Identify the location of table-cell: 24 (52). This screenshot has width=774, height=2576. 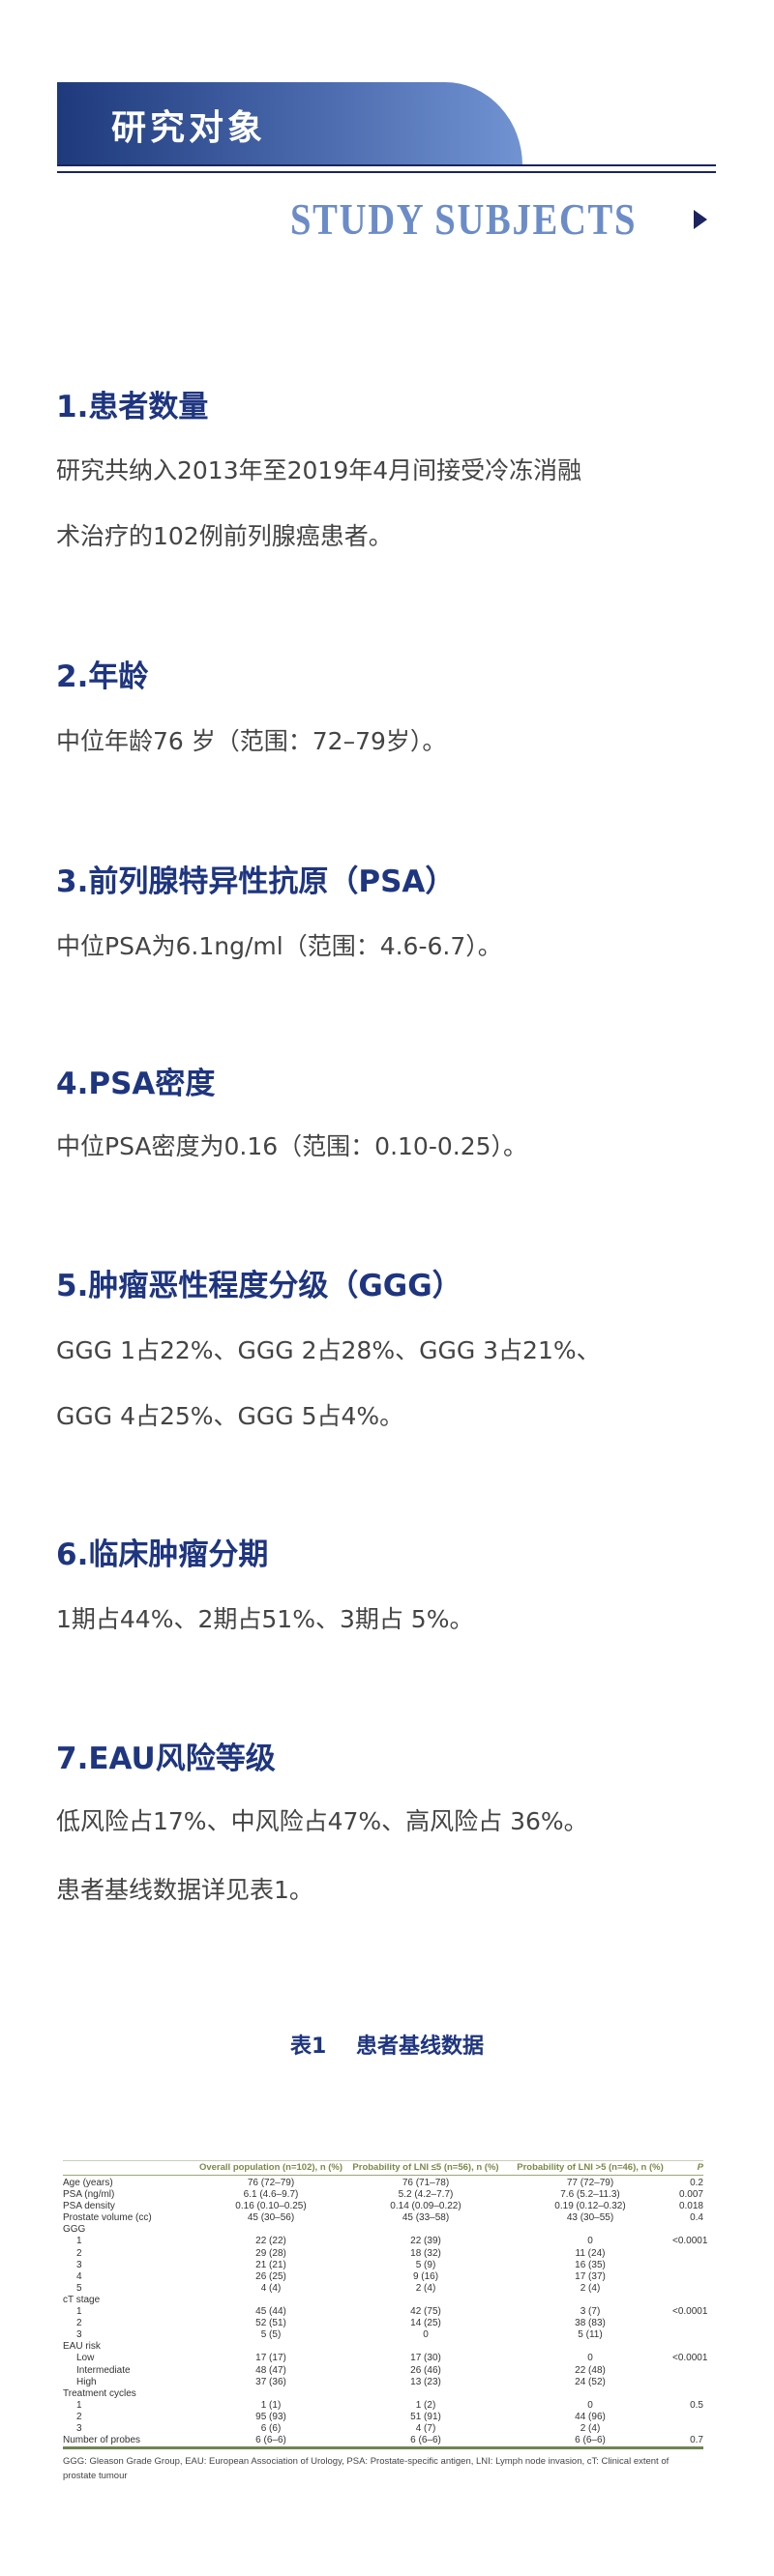
(590, 2381).